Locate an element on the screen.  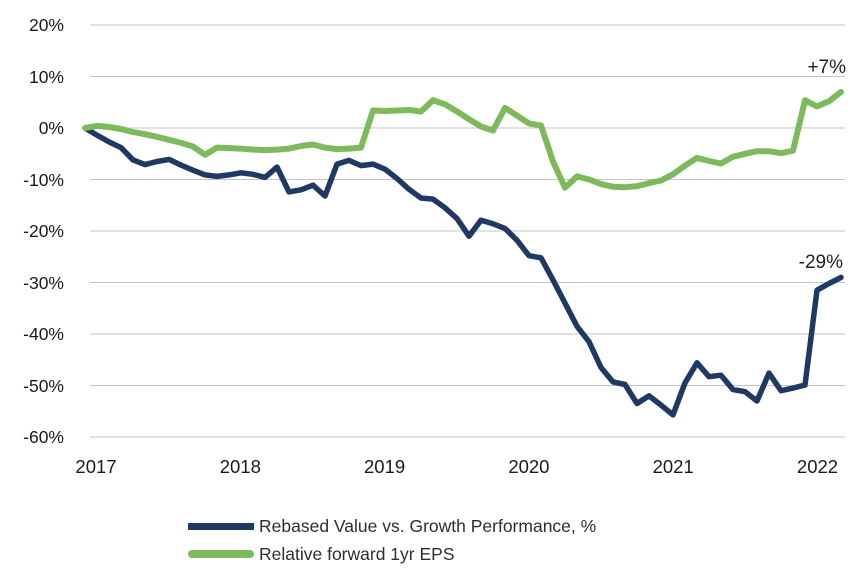
legend-item-performance: Rebased Value vs. Growth Performance, % is located at coordinates (392, 526).